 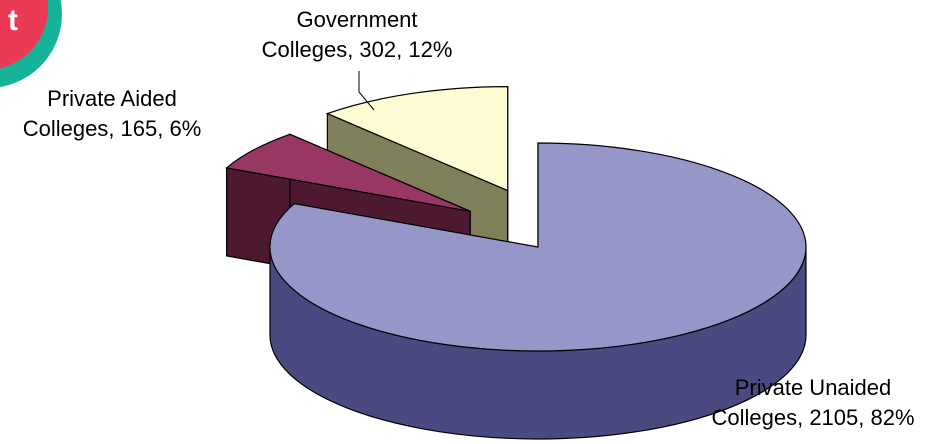 What do you see at coordinates (112, 113) in the screenshot?
I see `label-private-aided-colleges: Private Aided Colleges, 165, 6%` at bounding box center [112, 113].